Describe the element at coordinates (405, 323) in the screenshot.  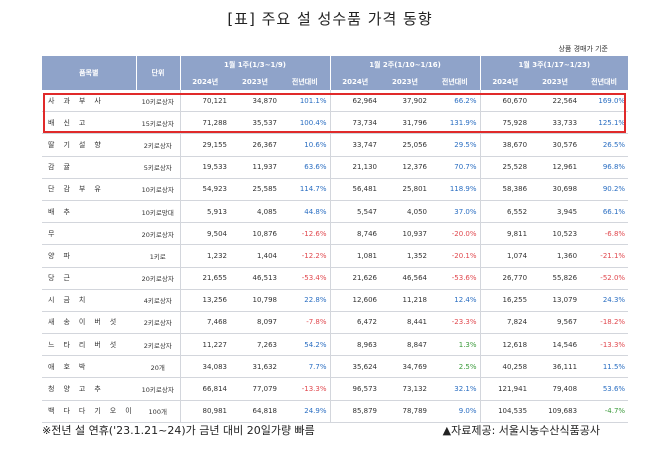
I see `price-2023: 8,441` at that location.